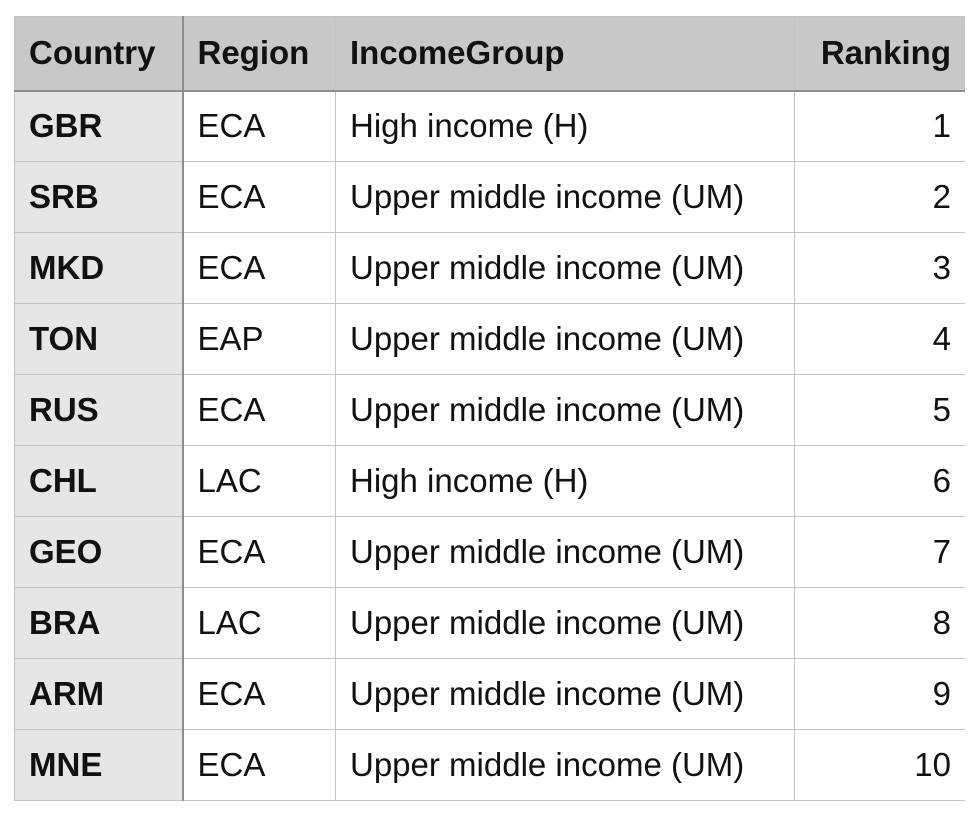  Describe the element at coordinates (879, 694) in the screenshot. I see `cell-ranking: 9` at that location.